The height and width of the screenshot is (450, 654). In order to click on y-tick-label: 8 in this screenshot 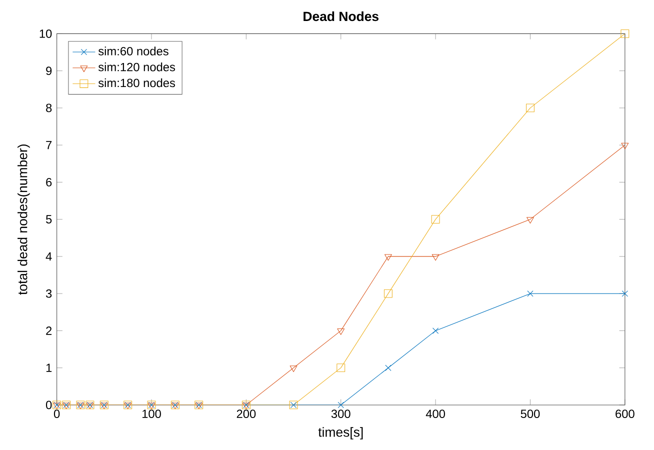, I will do `click(49, 108)`.